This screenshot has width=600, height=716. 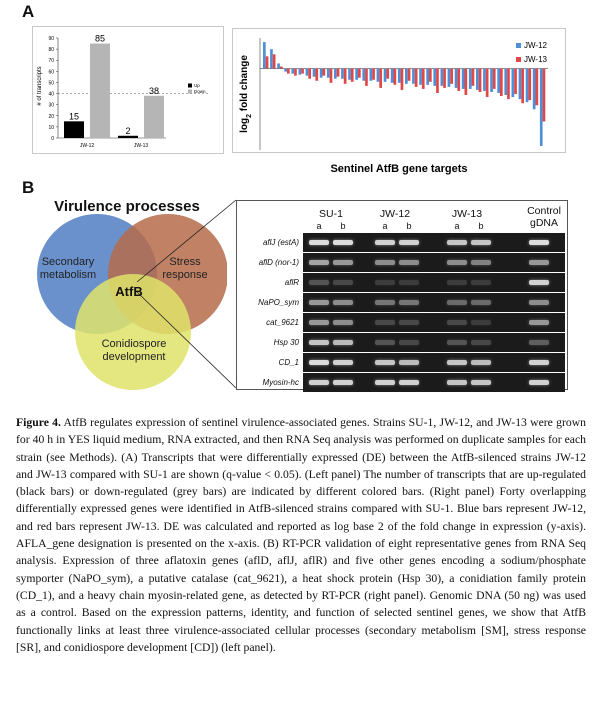 What do you see at coordinates (190, 91) in the screenshot?
I see `legend-swatch-down` at bounding box center [190, 91].